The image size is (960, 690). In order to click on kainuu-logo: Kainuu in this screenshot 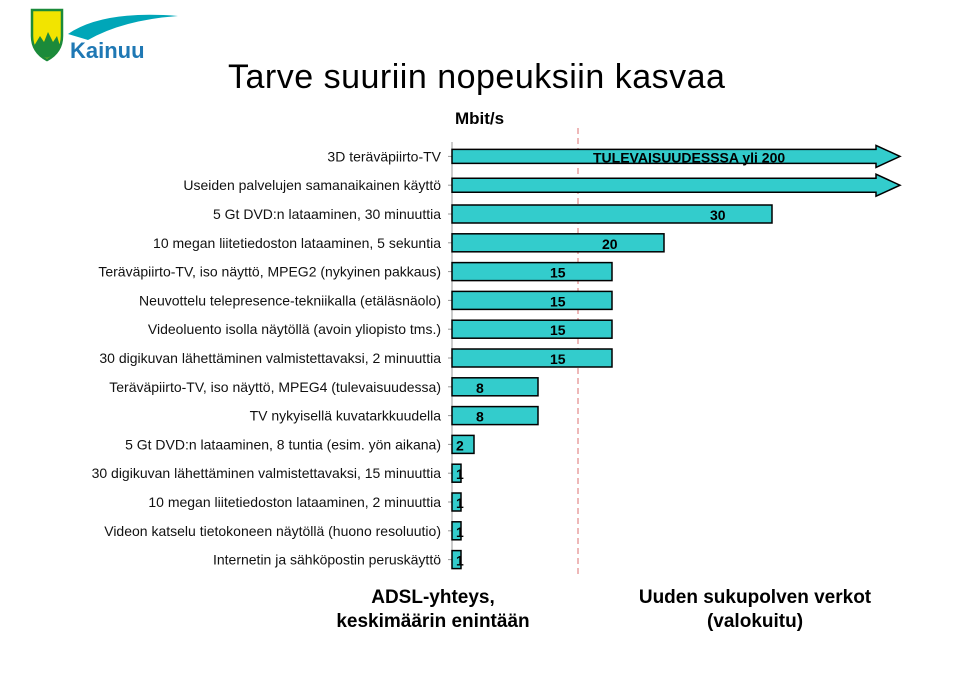, I will do `click(113, 39)`.